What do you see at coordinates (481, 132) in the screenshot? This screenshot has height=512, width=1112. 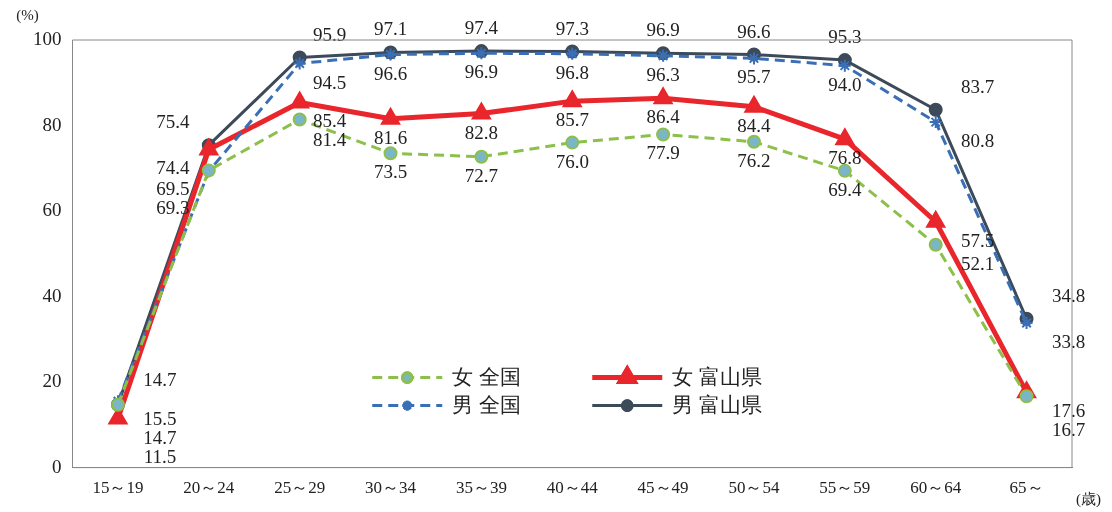 I see `data-label: 82.8` at bounding box center [481, 132].